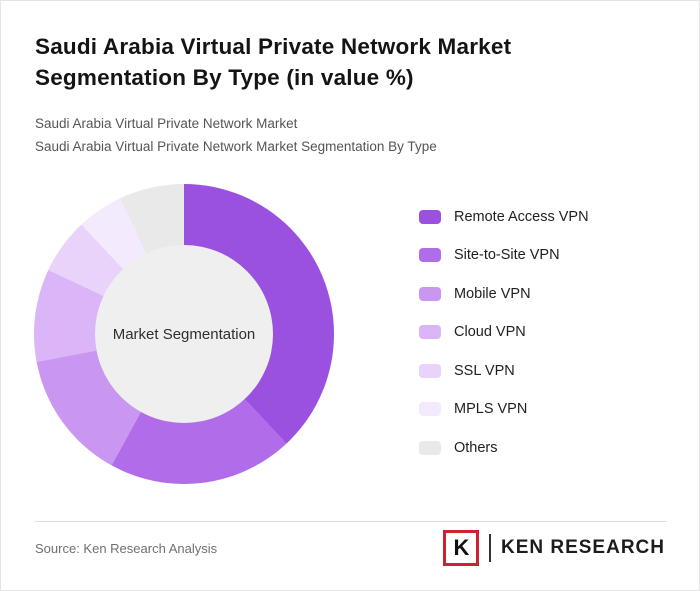  Describe the element at coordinates (476, 447) in the screenshot. I see `legend-label: Others` at that location.